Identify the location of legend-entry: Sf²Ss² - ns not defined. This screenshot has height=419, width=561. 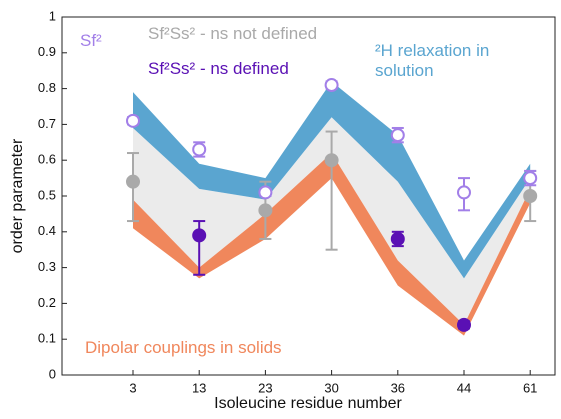
(233, 33).